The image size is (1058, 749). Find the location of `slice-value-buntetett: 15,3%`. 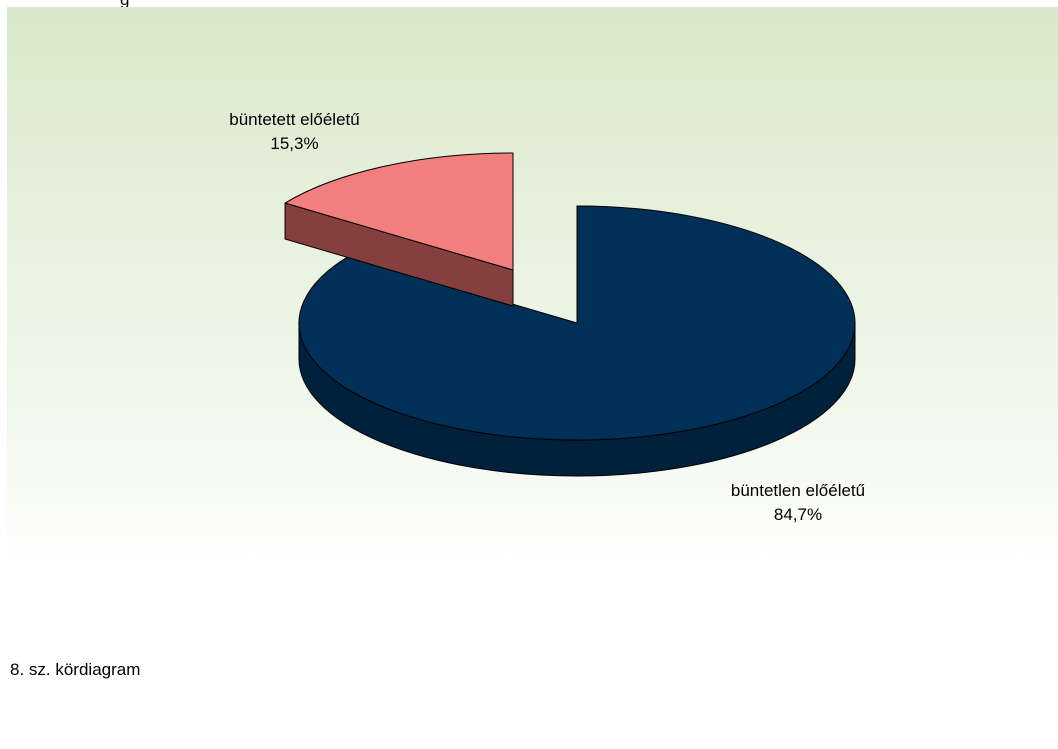

slice-value-buntetett: 15,3% is located at coordinates (294, 143).